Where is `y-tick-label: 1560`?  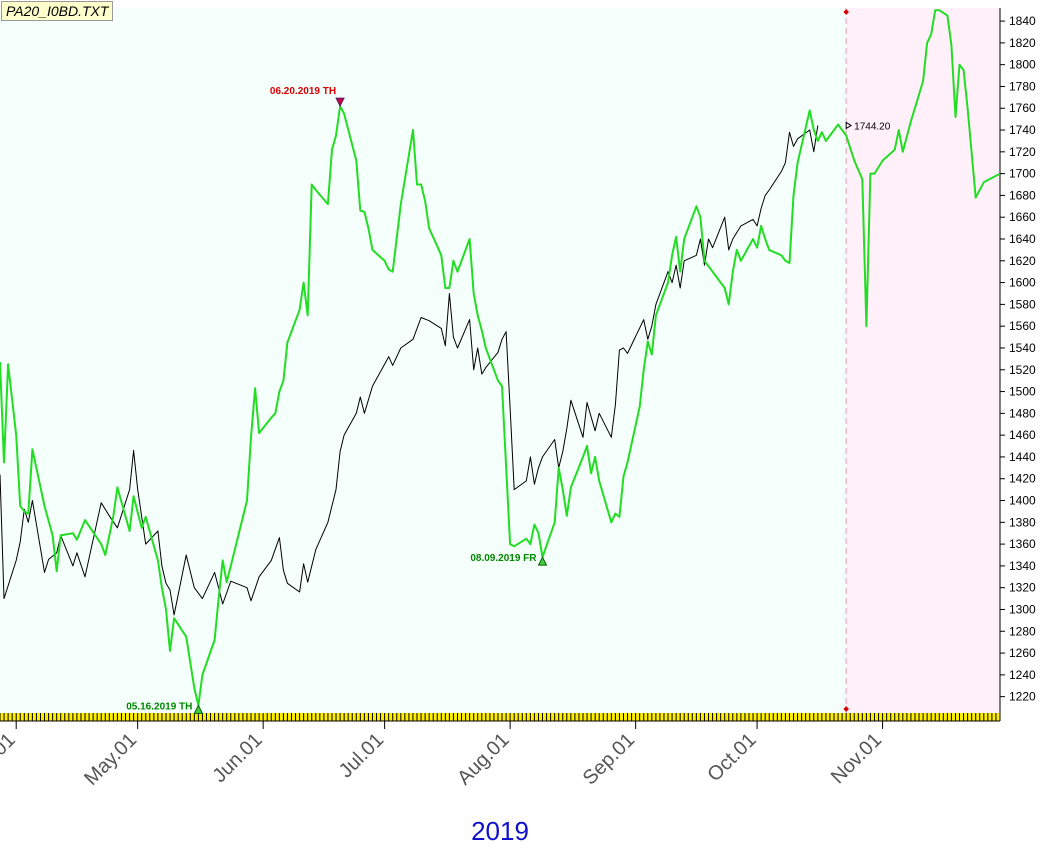 y-tick-label: 1560 is located at coordinates (1022, 326).